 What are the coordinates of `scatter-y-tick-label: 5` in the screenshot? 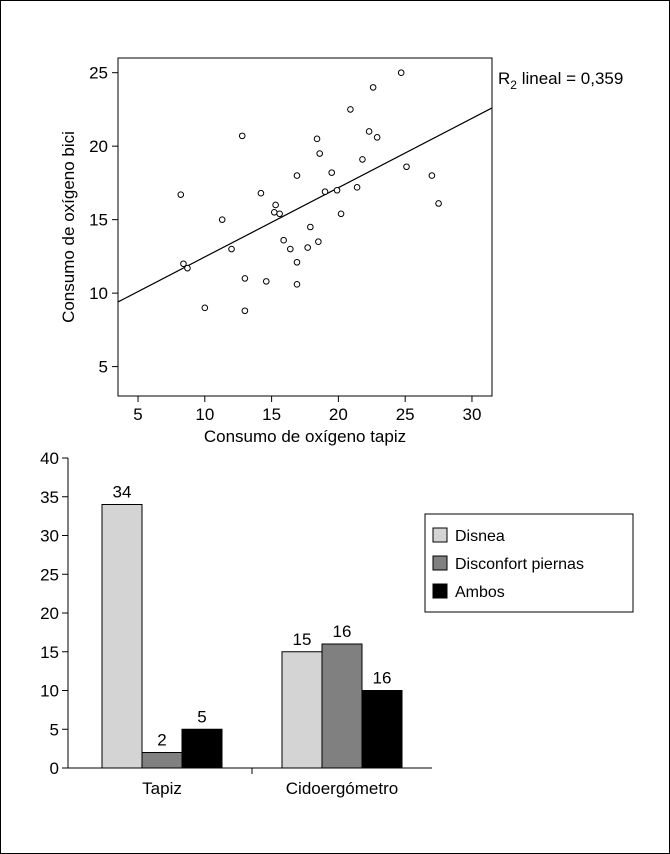 It's located at (103, 367).